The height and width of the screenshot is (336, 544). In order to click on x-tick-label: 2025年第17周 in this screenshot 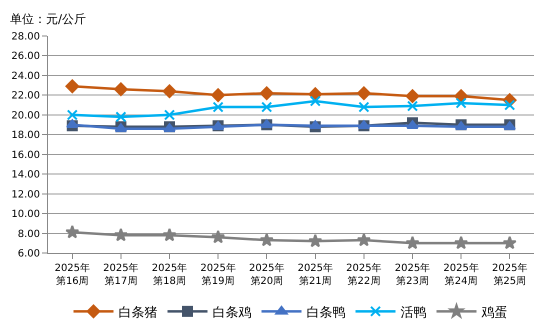, I will do `click(121, 274)`.